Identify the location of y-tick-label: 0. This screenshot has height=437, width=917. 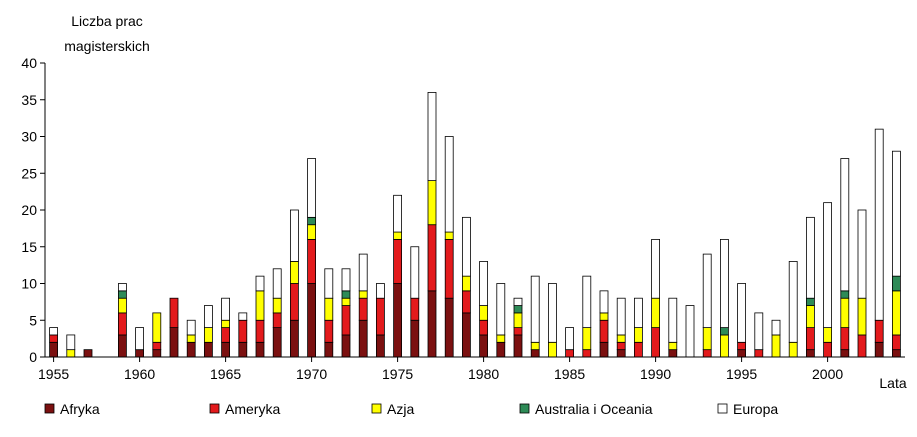
(33, 357).